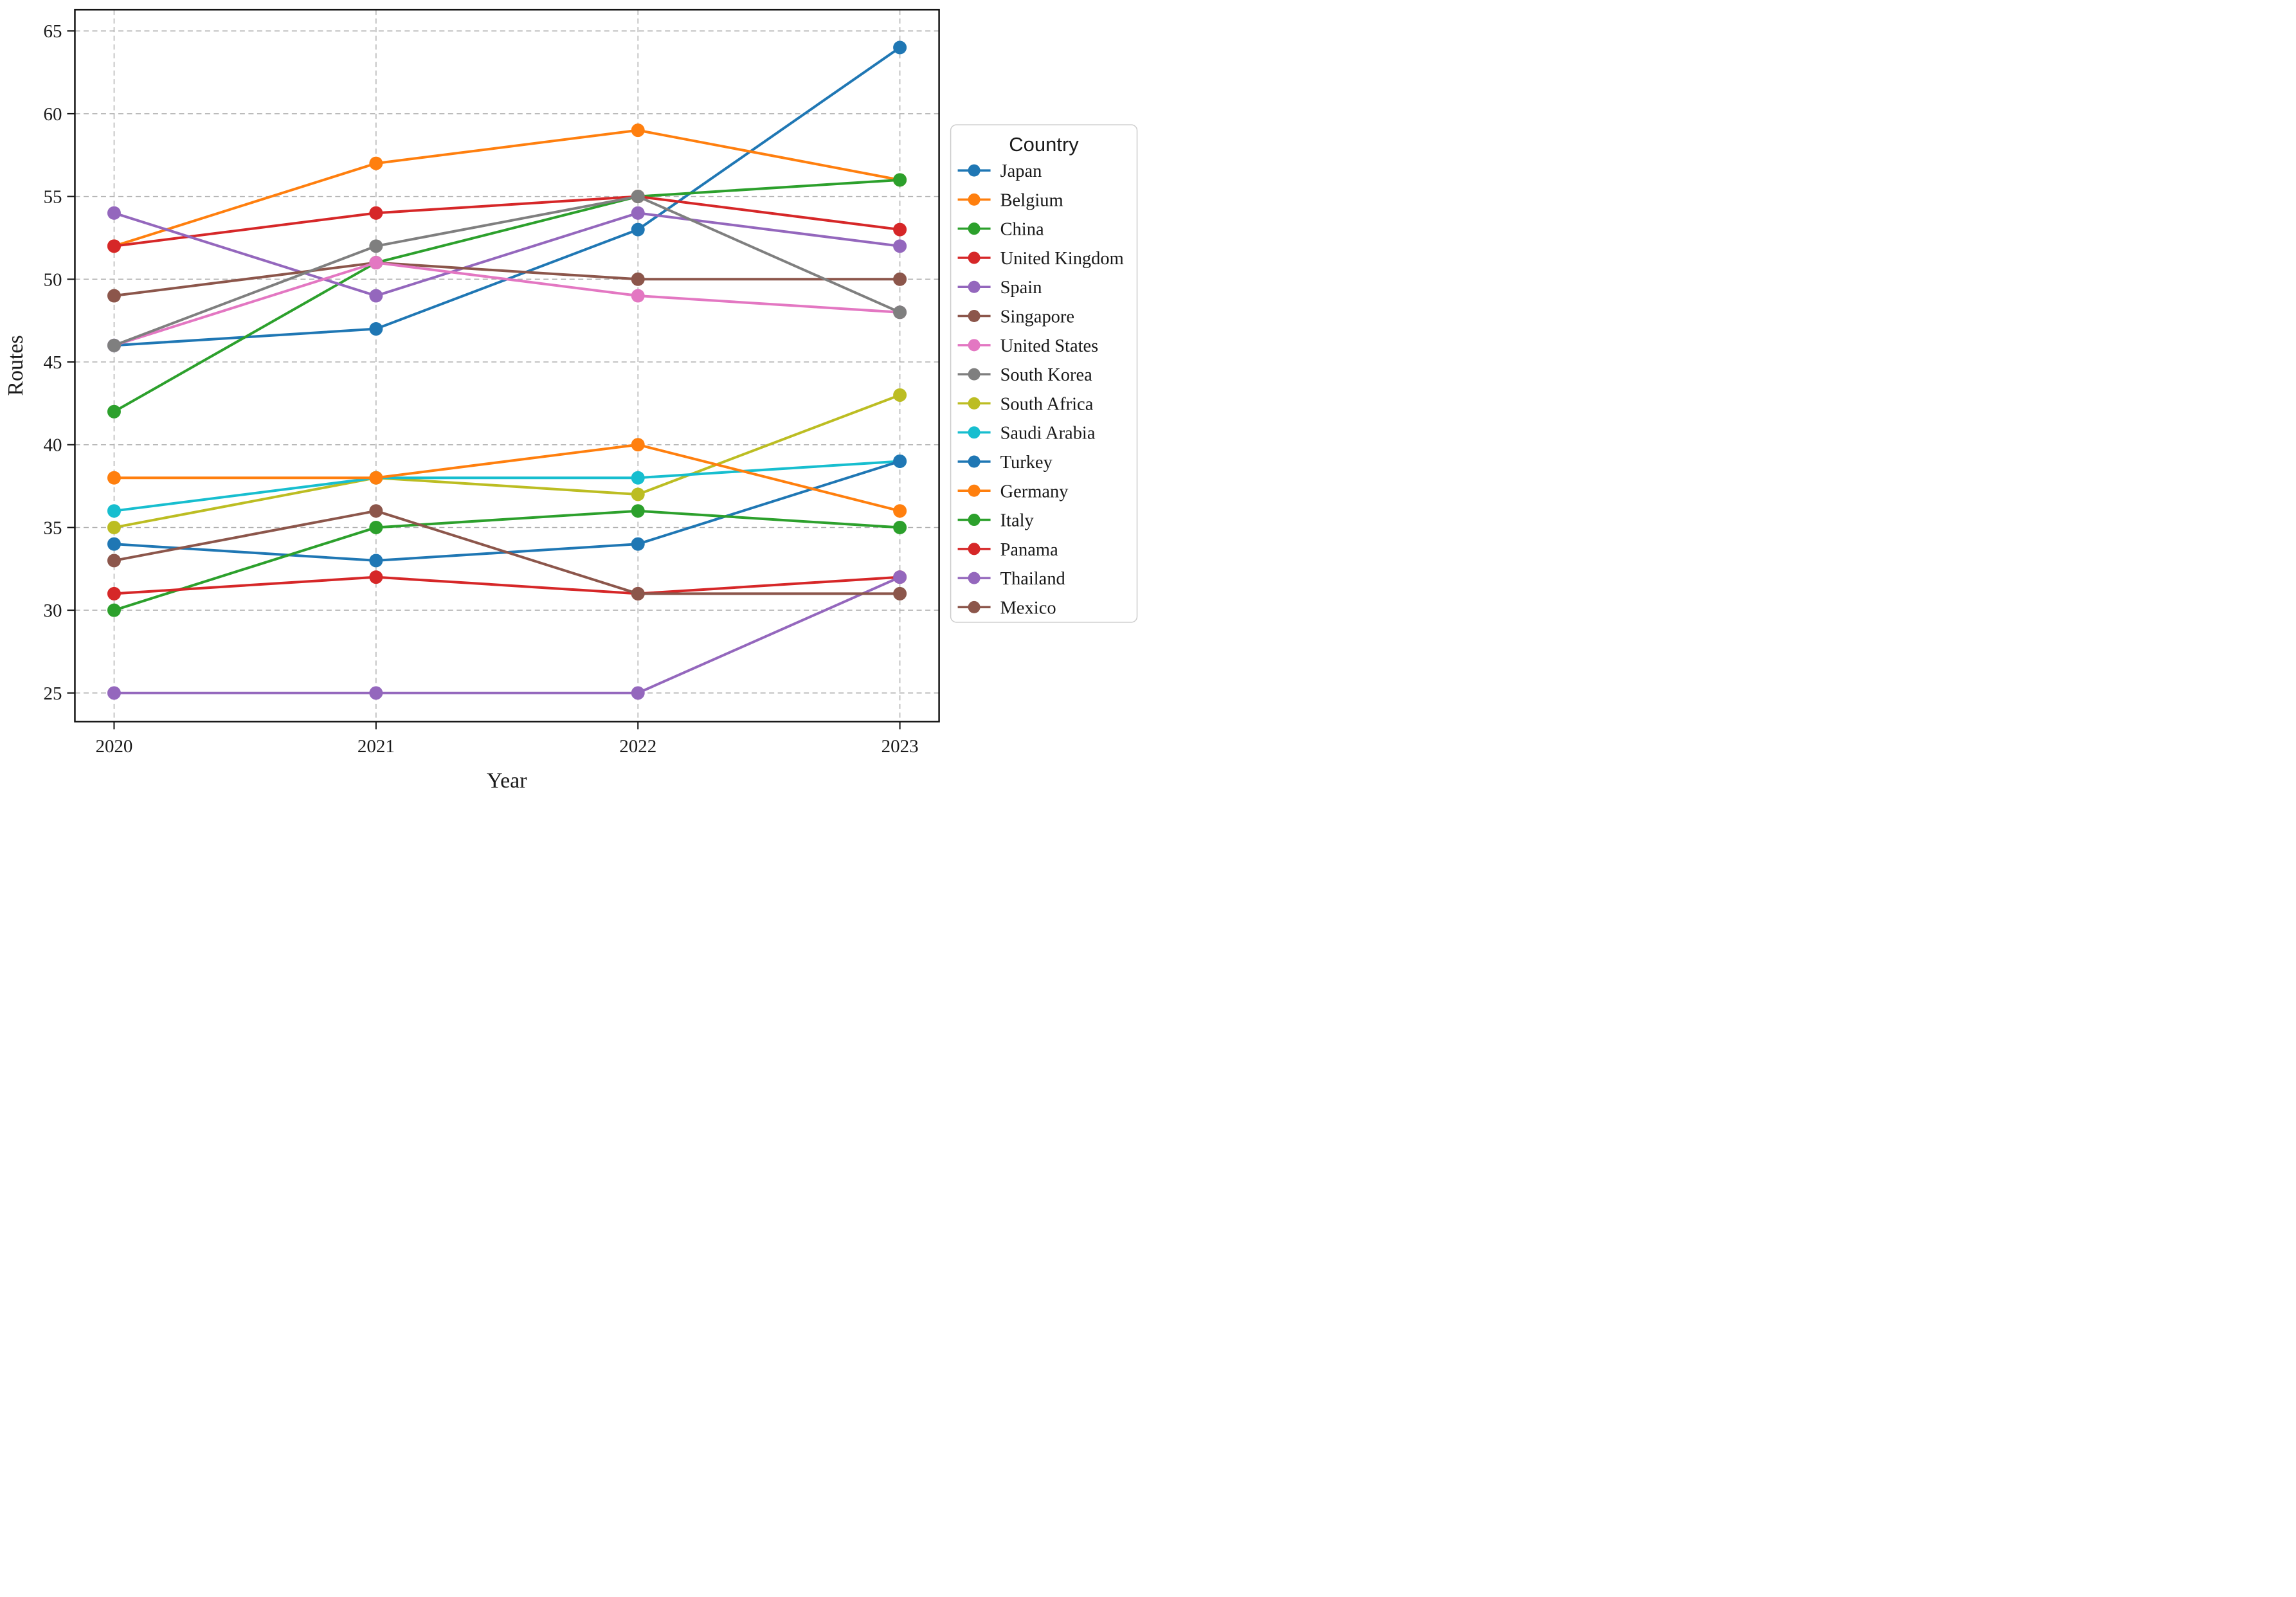  I want to click on series-marker-south-korea-2023, so click(900, 312).